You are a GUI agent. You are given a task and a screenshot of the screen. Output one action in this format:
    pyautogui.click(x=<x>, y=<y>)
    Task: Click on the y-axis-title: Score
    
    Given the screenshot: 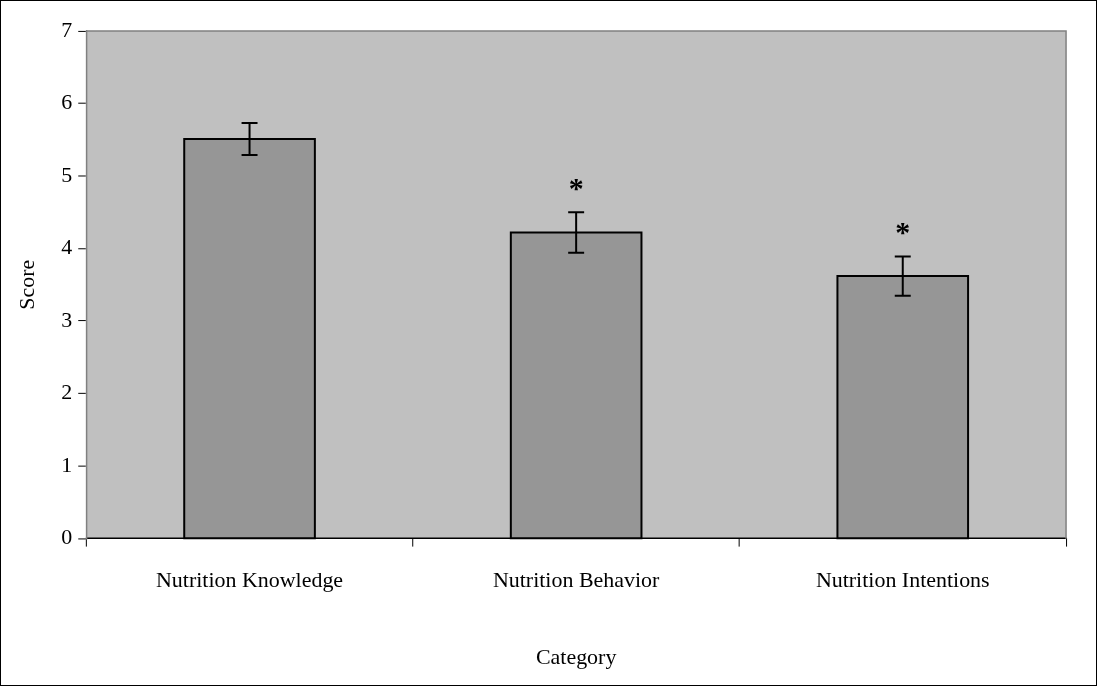 What is the action you would take?
    pyautogui.click(x=26, y=284)
    